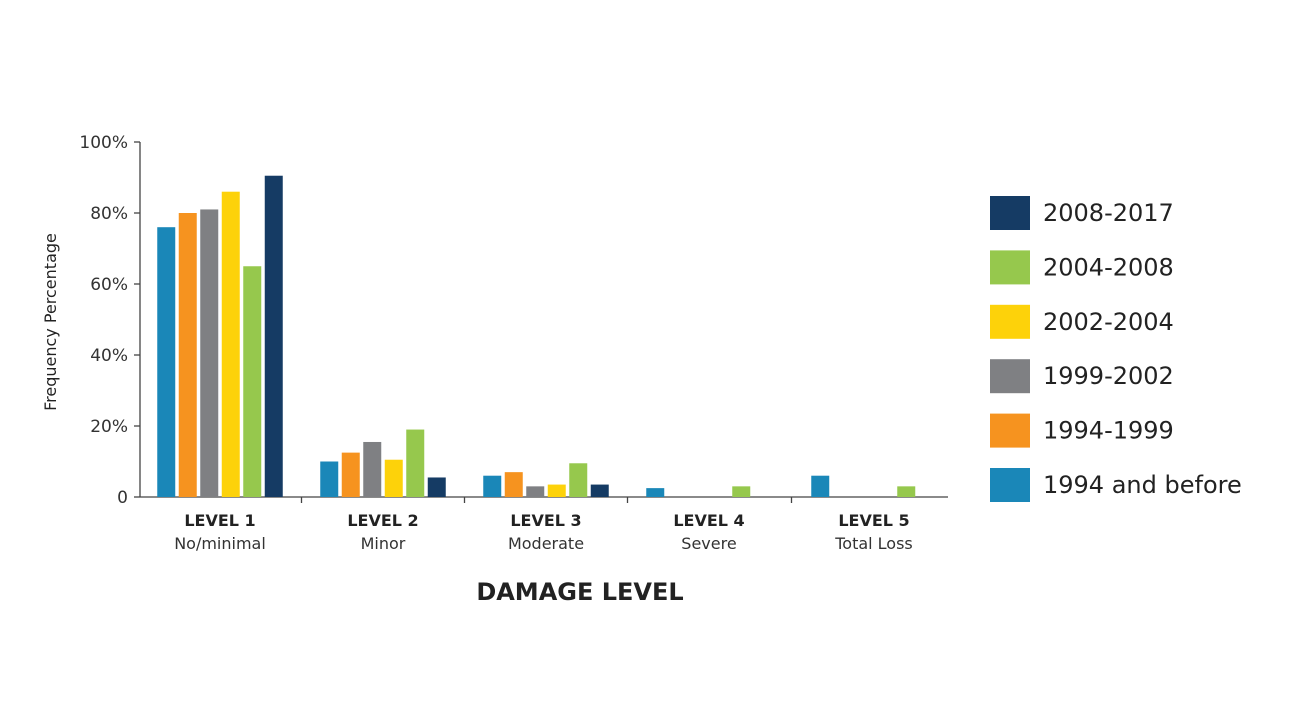  What do you see at coordinates (873, 543) in the screenshot?
I see `category-sublabel: Total Loss` at bounding box center [873, 543].